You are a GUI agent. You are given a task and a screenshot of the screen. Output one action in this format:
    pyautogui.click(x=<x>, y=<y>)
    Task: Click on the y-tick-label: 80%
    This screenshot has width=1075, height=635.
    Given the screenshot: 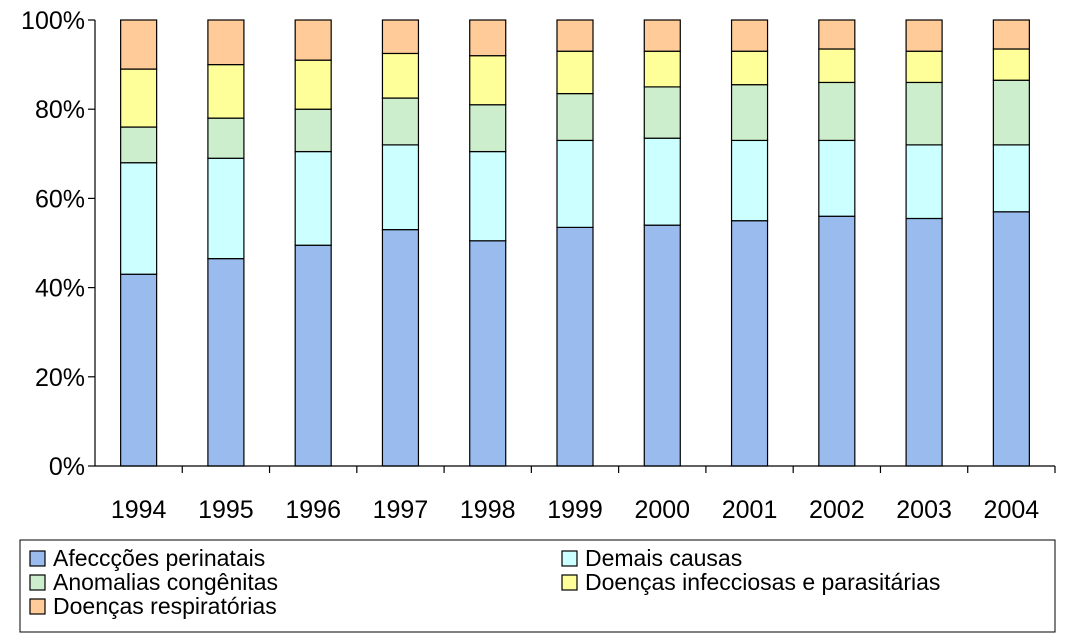 What is the action you would take?
    pyautogui.click(x=60, y=110)
    